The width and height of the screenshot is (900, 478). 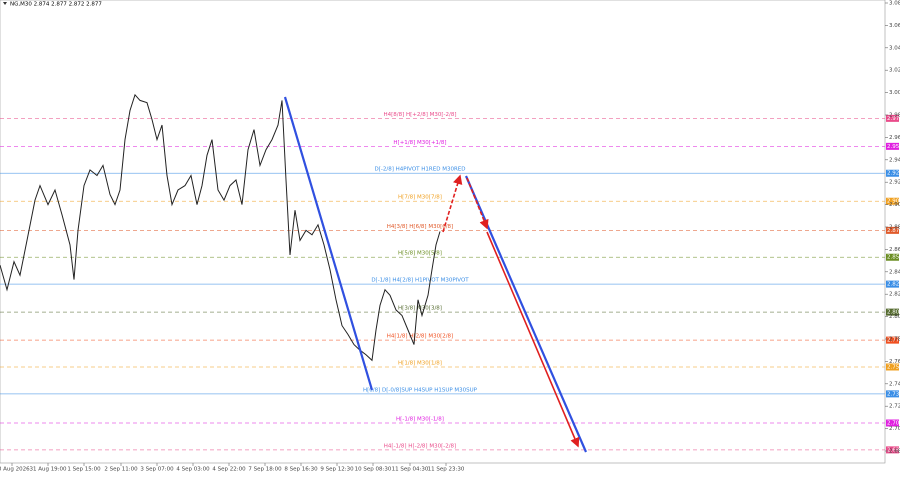 What do you see at coordinates (894, 138) in the screenshot?
I see `y-tick-label: 2.960` at bounding box center [894, 138].